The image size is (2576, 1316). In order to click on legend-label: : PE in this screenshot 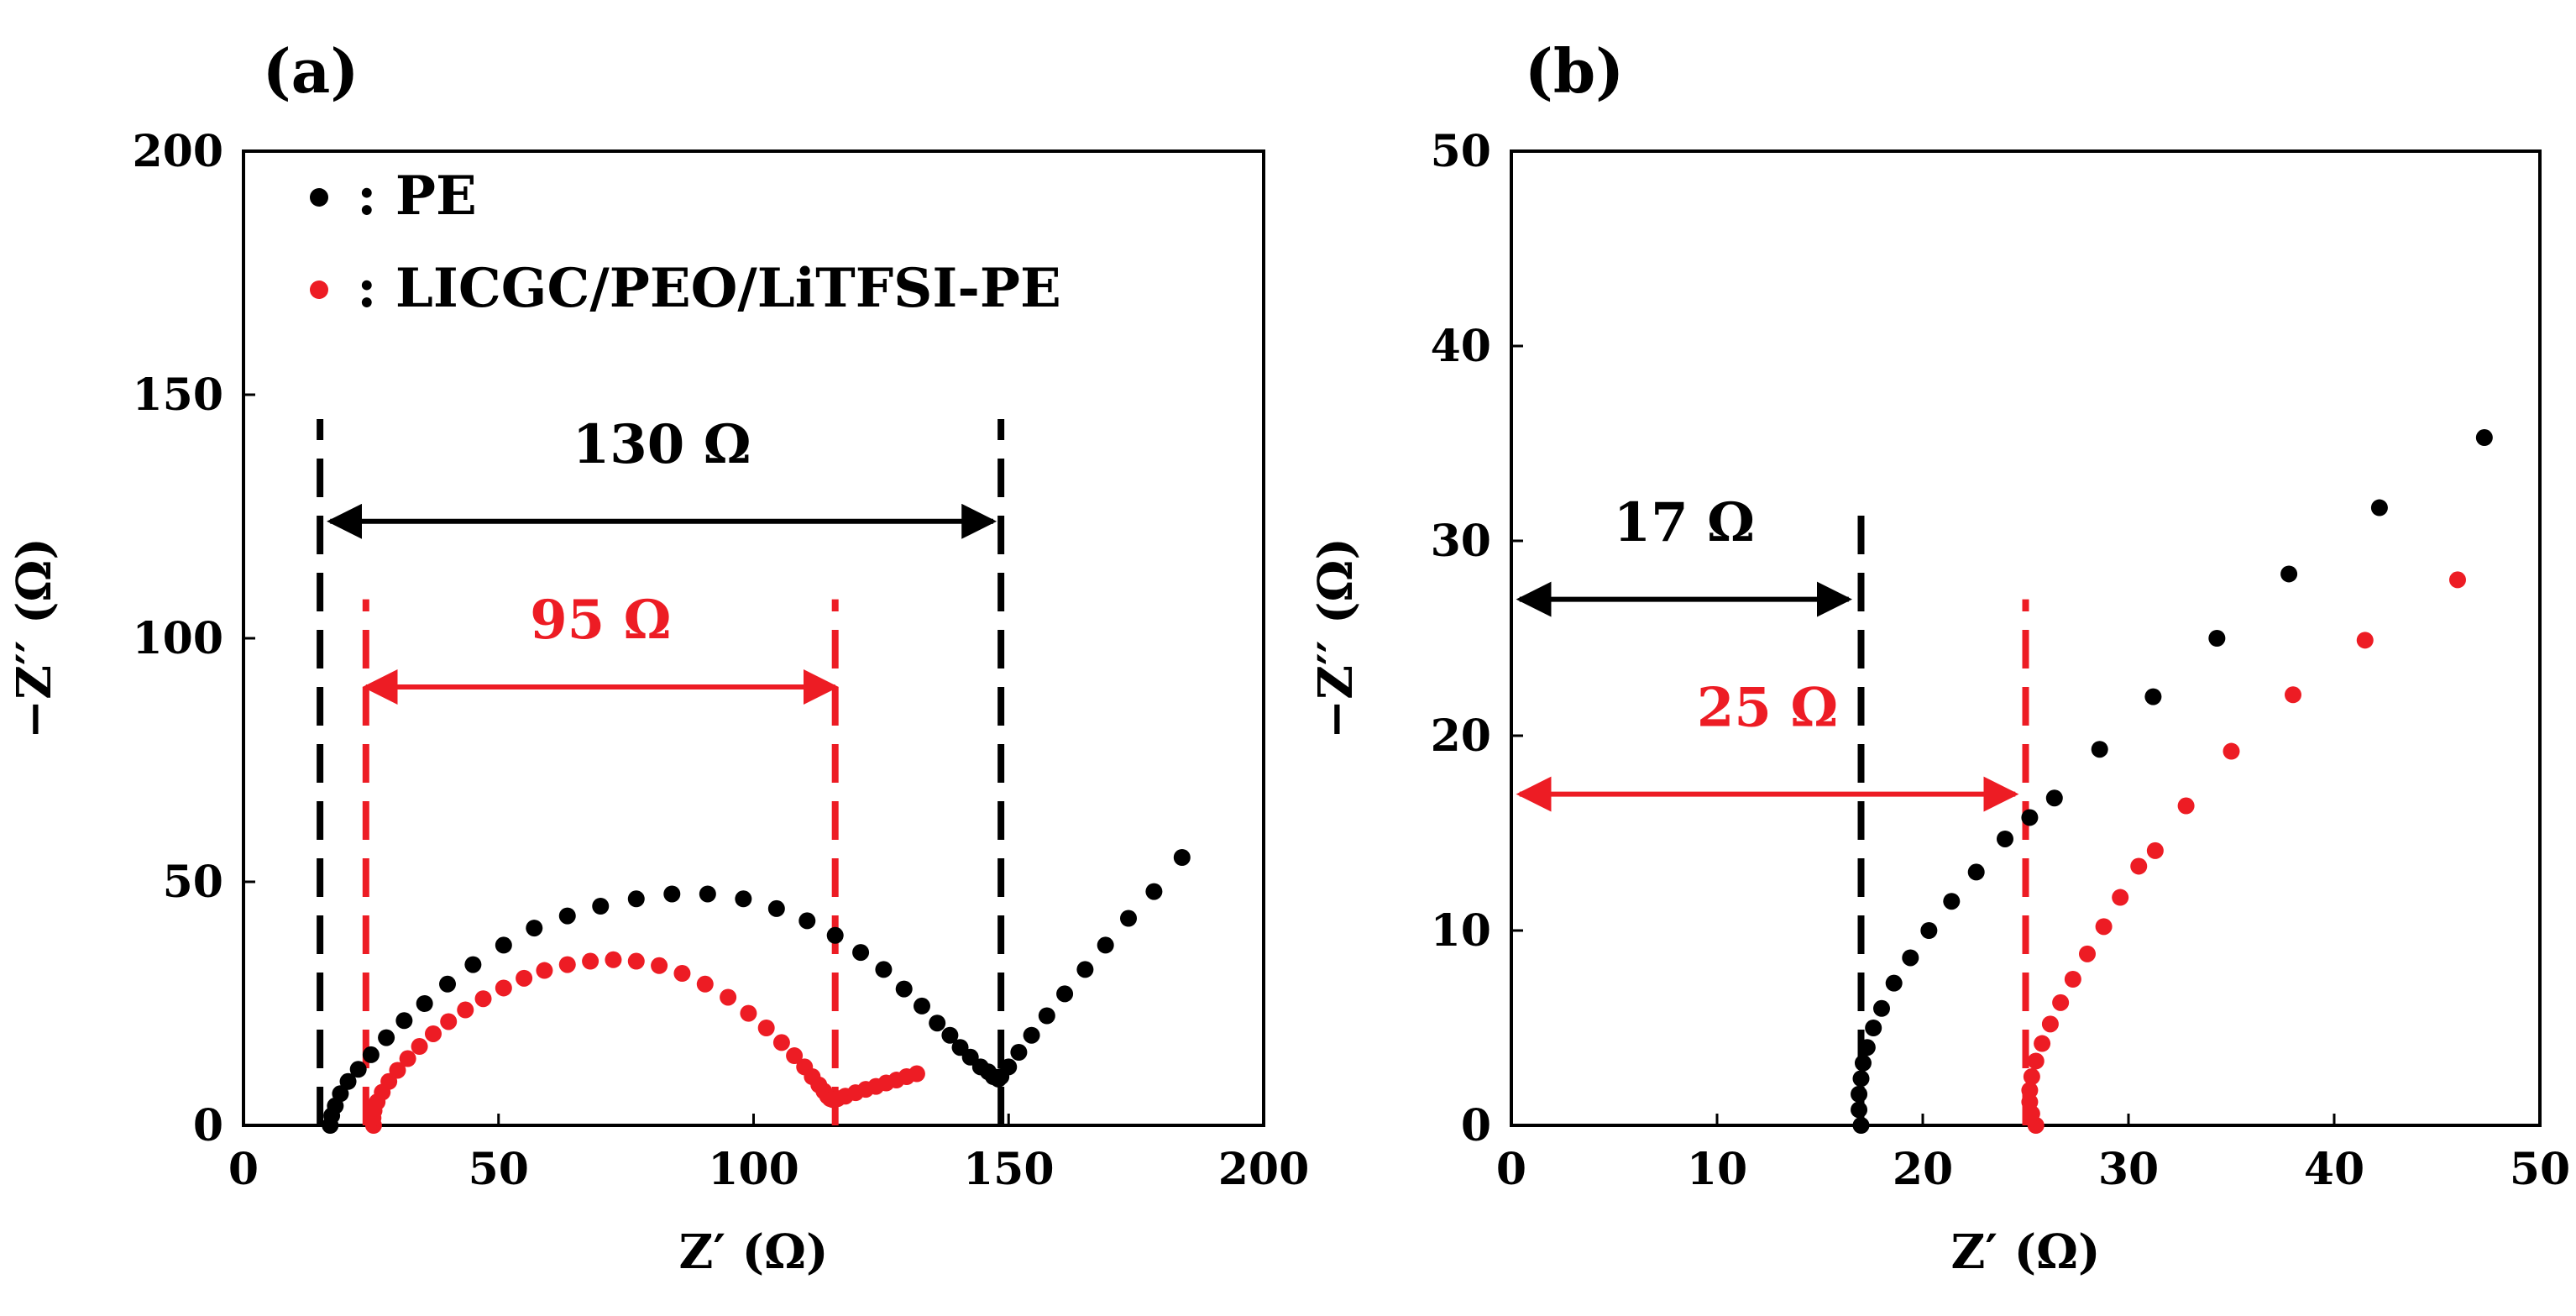, I will do `click(417, 196)`.